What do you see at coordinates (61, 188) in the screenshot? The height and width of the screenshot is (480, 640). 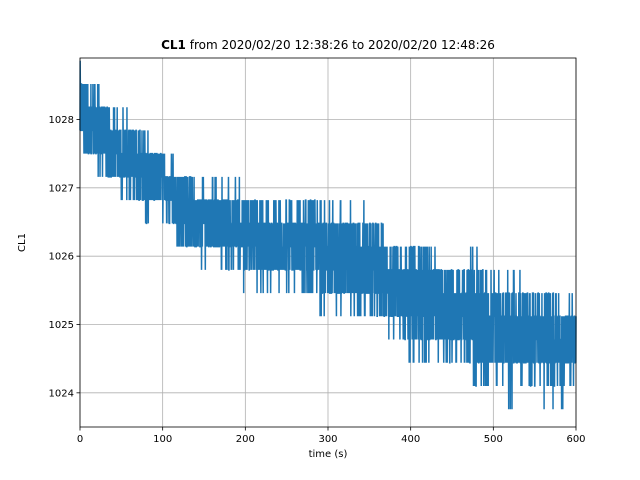 I see `y-tick-label: 1027` at bounding box center [61, 188].